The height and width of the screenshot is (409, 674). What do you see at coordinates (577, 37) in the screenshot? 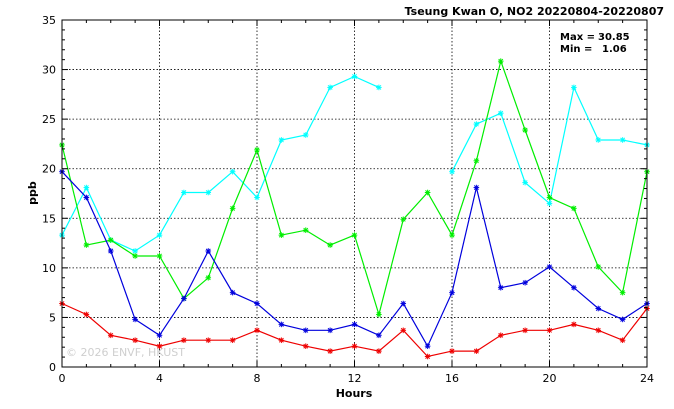
I see `max-label: Max =` at bounding box center [577, 37].